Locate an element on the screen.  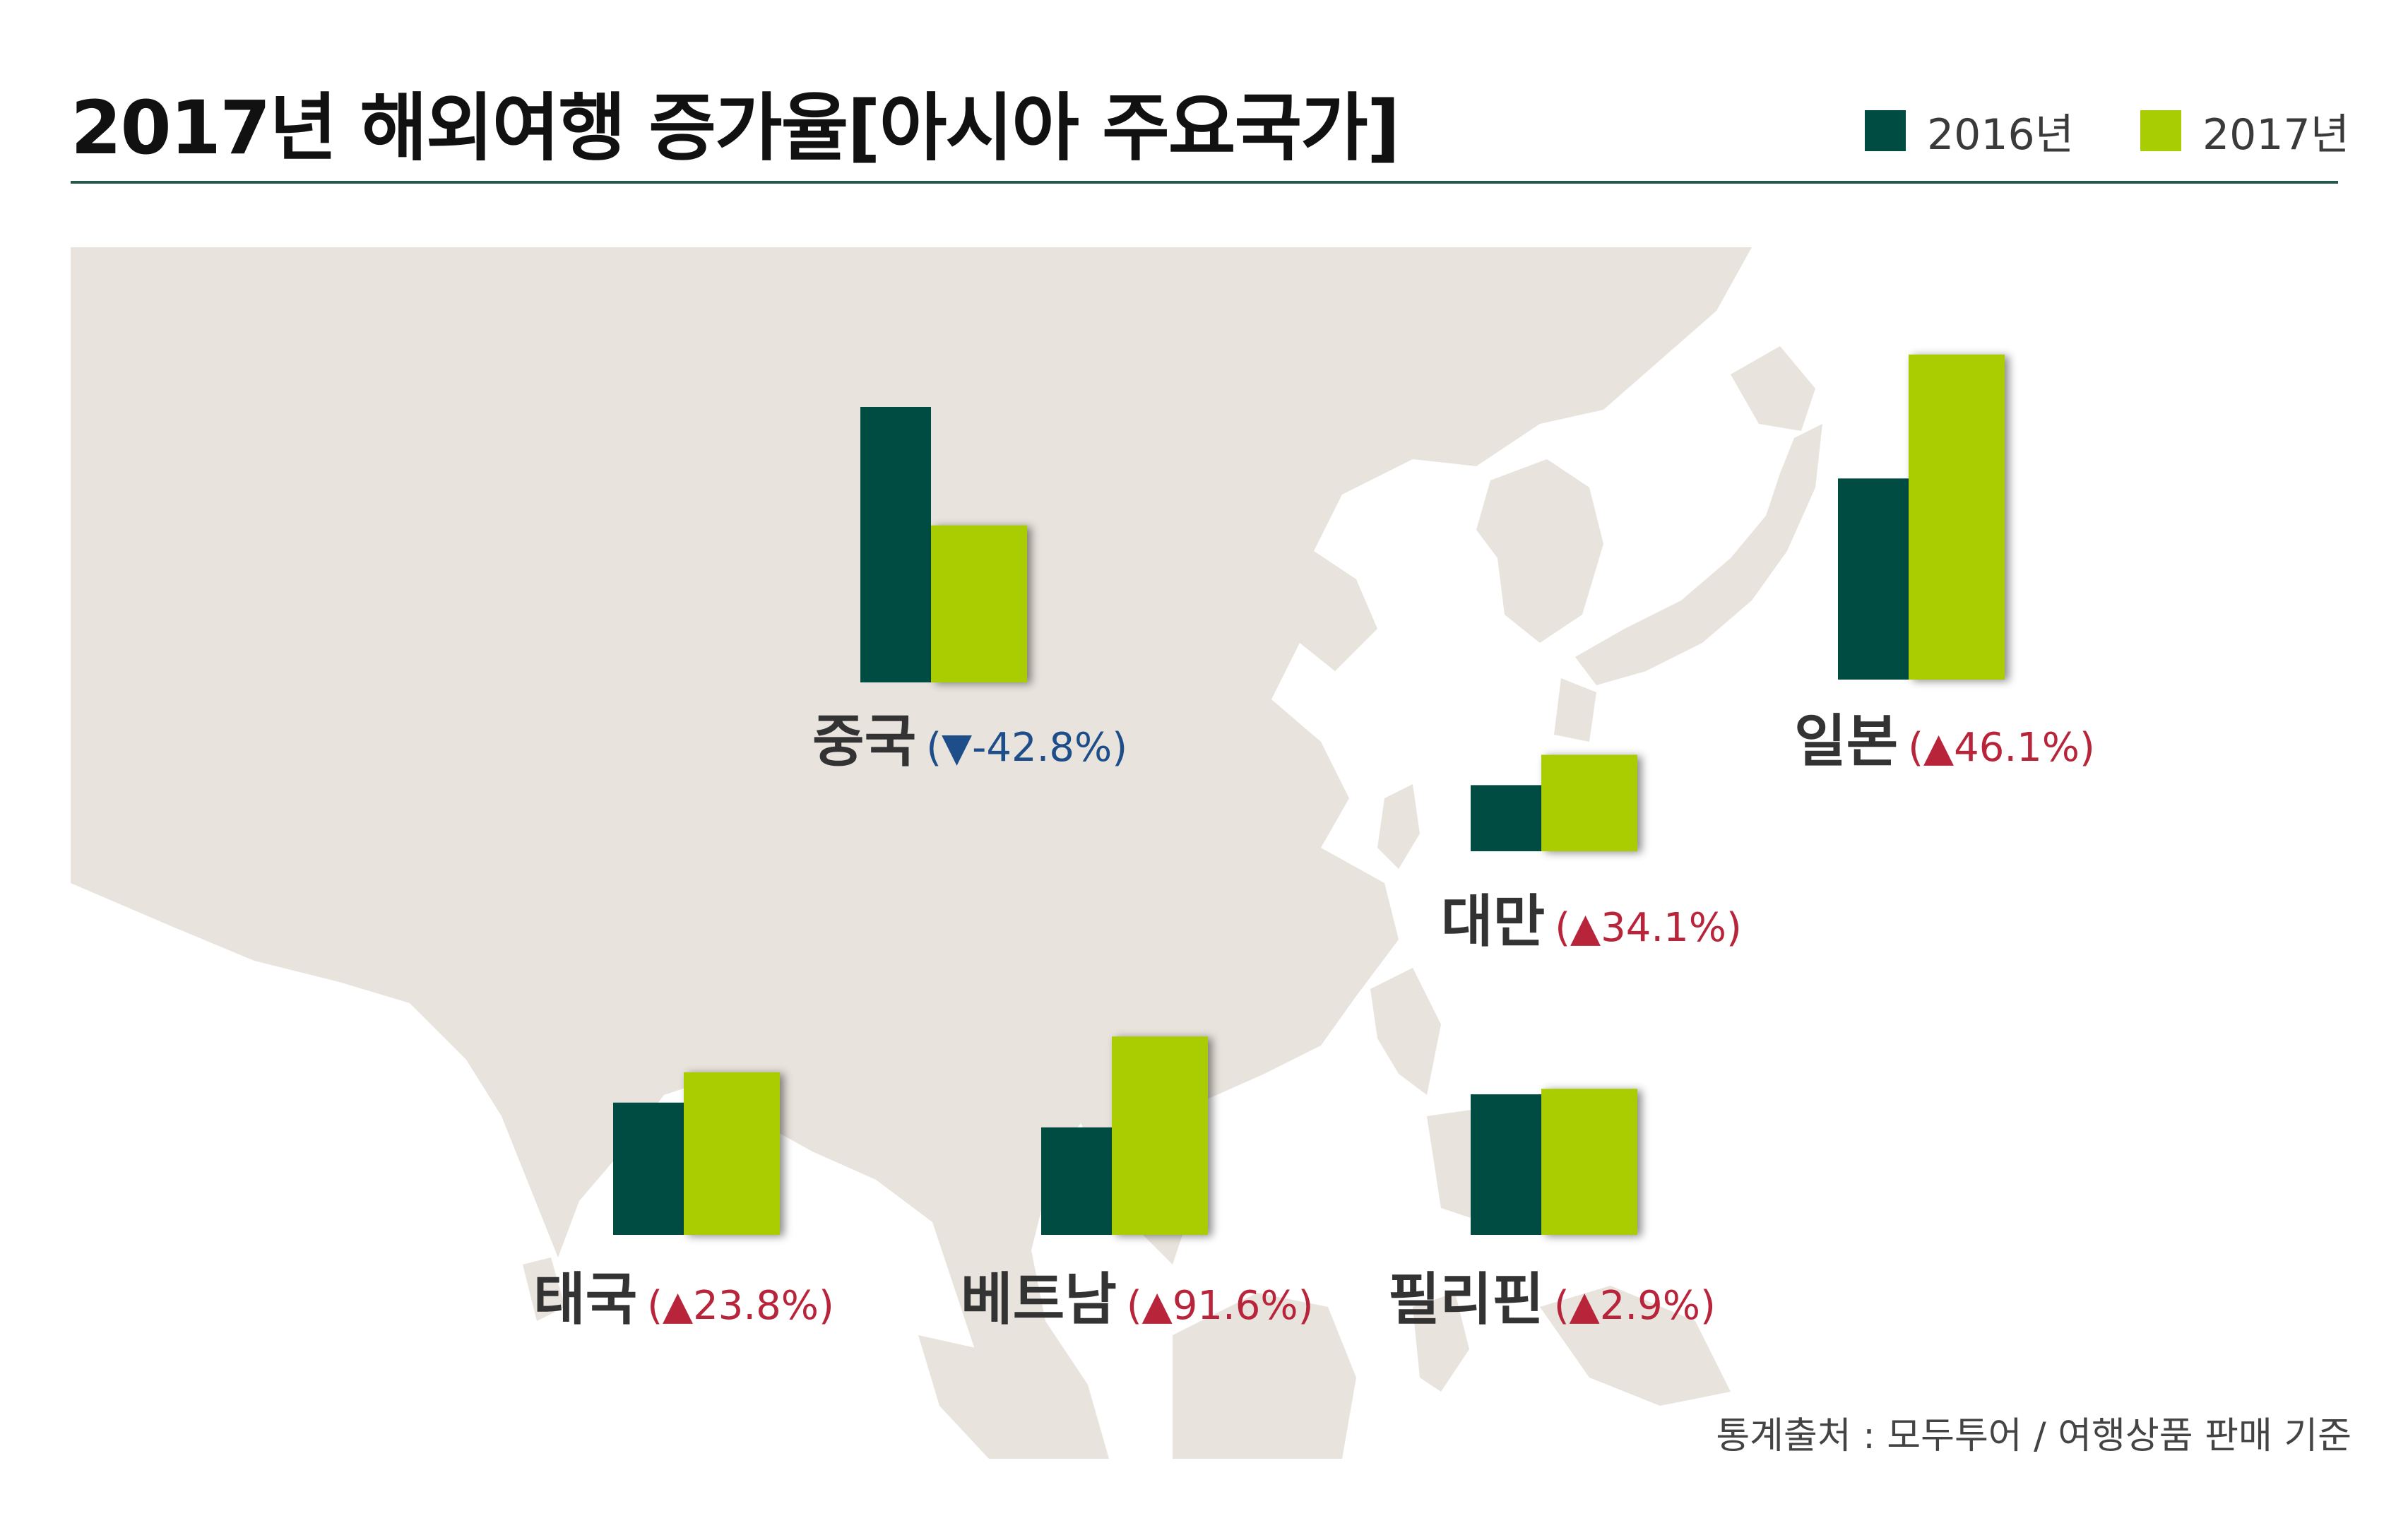
bar-2016-japan is located at coordinates (1873, 579).